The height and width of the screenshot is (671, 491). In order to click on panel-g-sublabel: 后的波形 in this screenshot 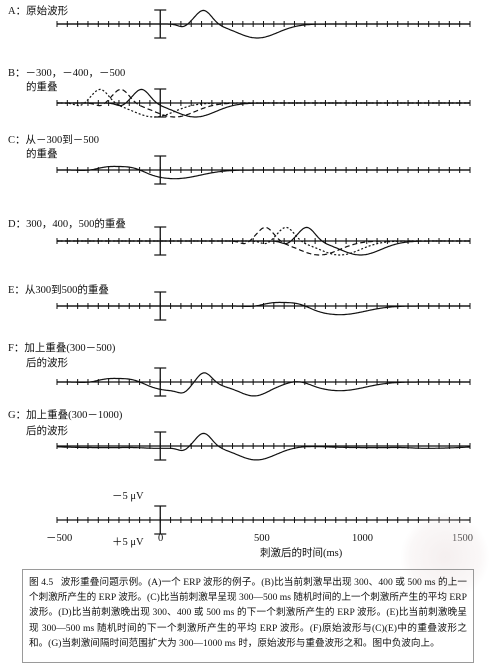, I will do `click(47, 430)`.